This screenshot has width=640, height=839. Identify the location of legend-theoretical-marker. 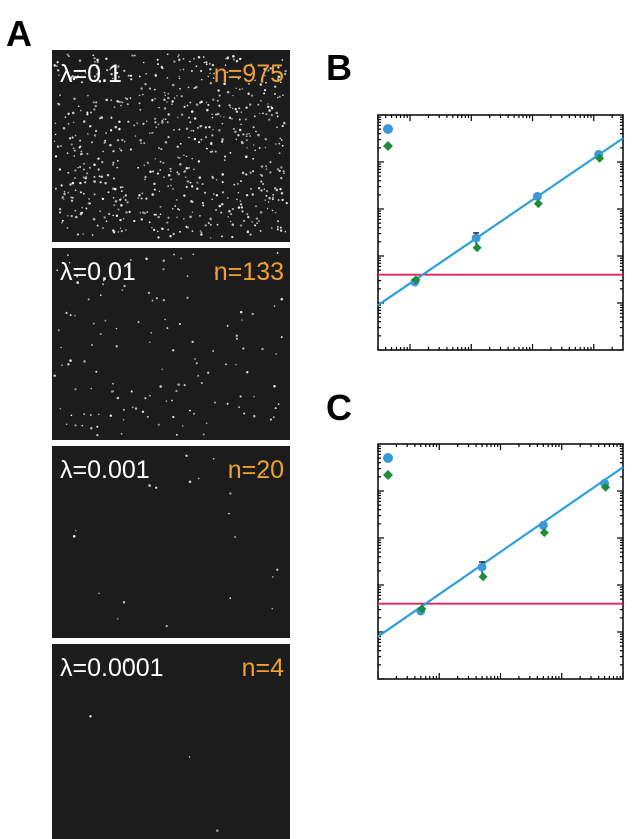
(388, 475).